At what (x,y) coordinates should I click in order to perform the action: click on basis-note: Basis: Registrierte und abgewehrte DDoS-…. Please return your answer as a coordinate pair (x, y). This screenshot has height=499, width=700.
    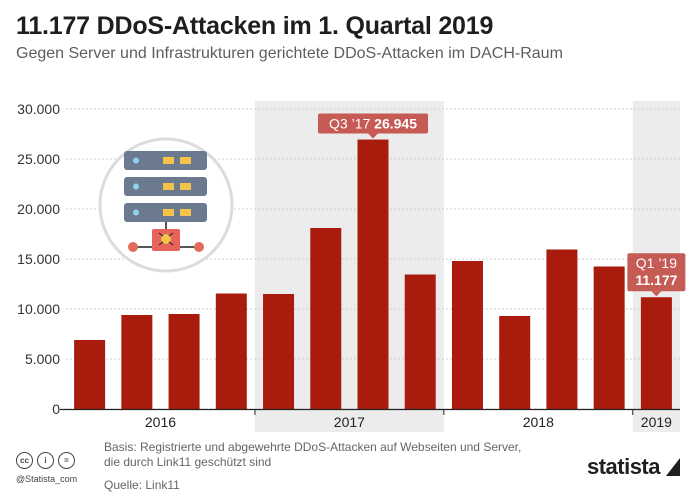
    Looking at the image, I should click on (313, 454).